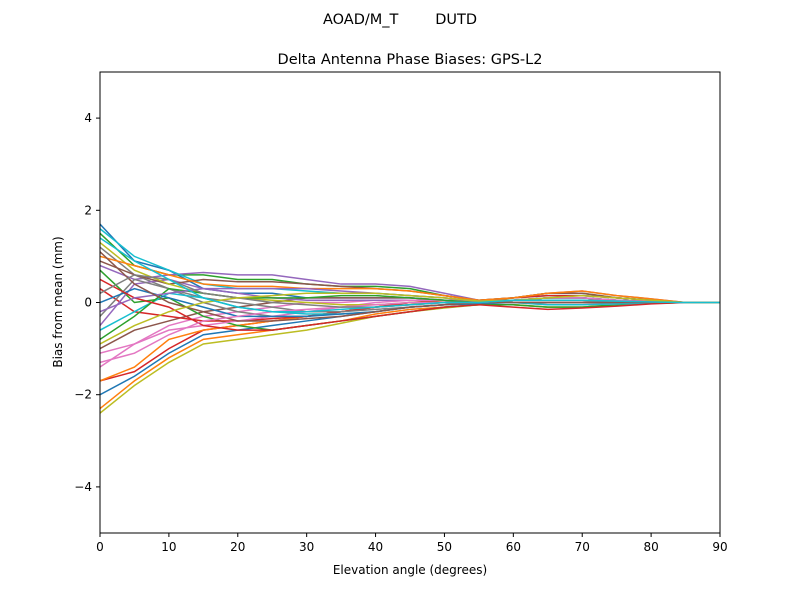 This screenshot has height=604, width=800. Describe the element at coordinates (400, 20) in the screenshot. I see `figure-suptitle: AOAD/M_T DUTD` at that location.